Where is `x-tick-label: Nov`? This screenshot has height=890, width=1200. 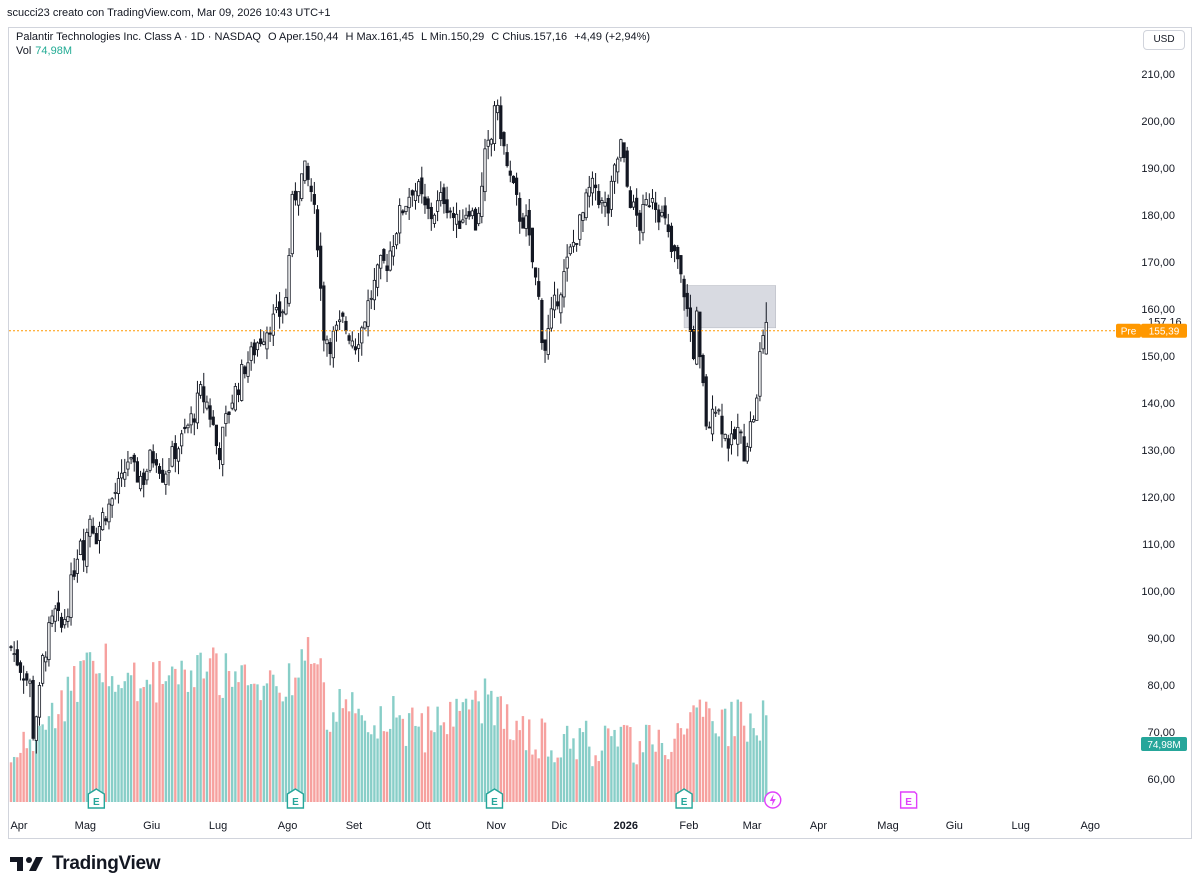
x-tick-label: Nov is located at coordinates (496, 826).